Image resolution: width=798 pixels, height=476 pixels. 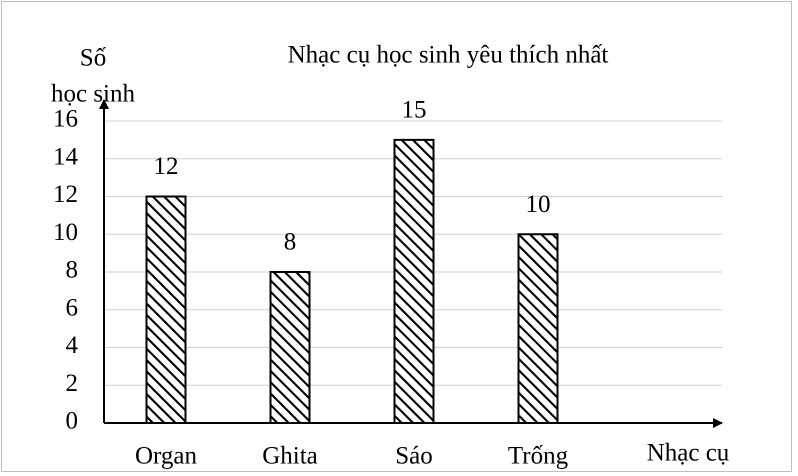 What do you see at coordinates (290, 242) in the screenshot?
I see `value-label: 8` at bounding box center [290, 242].